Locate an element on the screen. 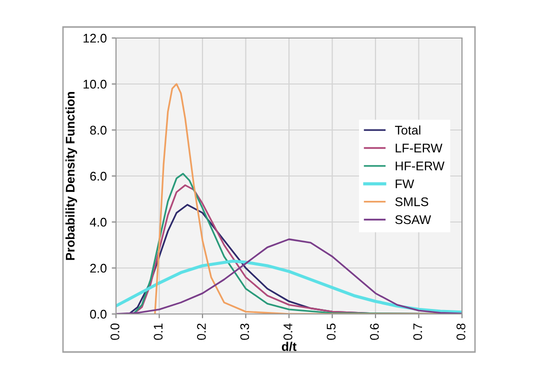 The width and height of the screenshot is (540, 380). x-tick-label: 0.8 is located at coordinates (461, 332).